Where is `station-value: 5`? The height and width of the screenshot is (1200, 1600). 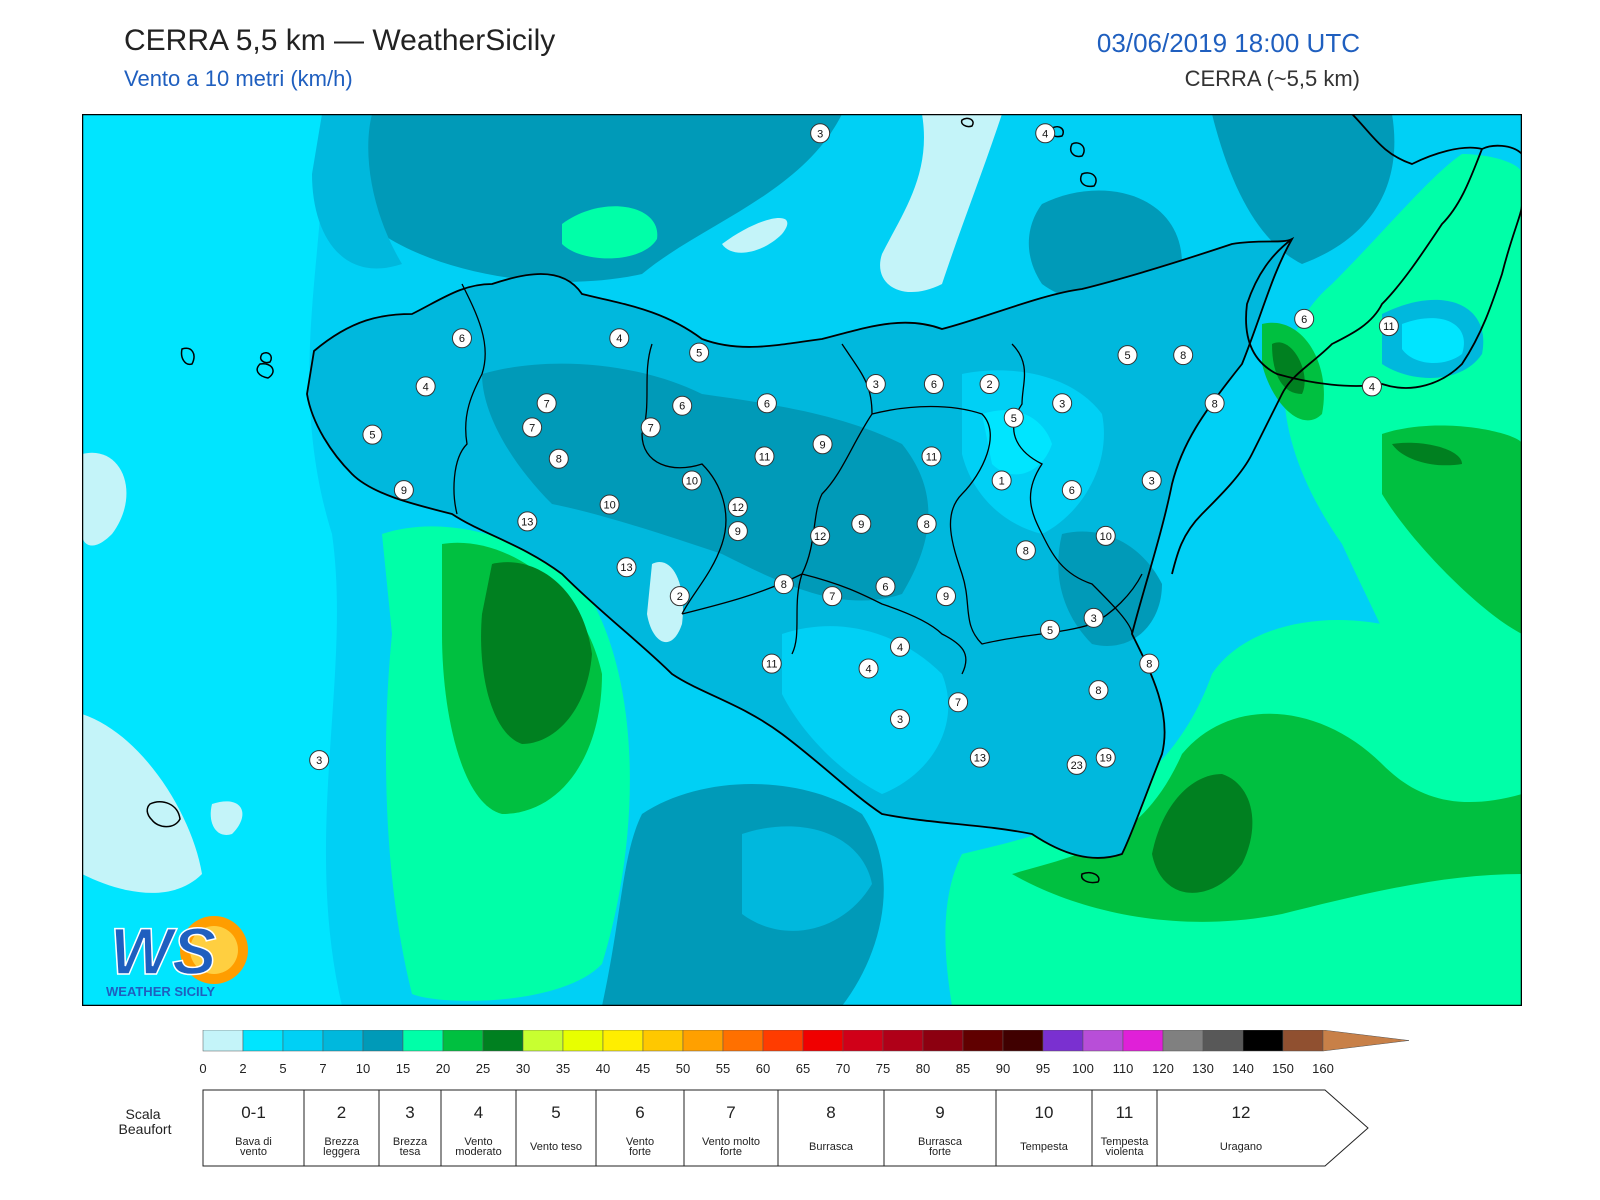
station-value: 5 is located at coordinates (699, 354).